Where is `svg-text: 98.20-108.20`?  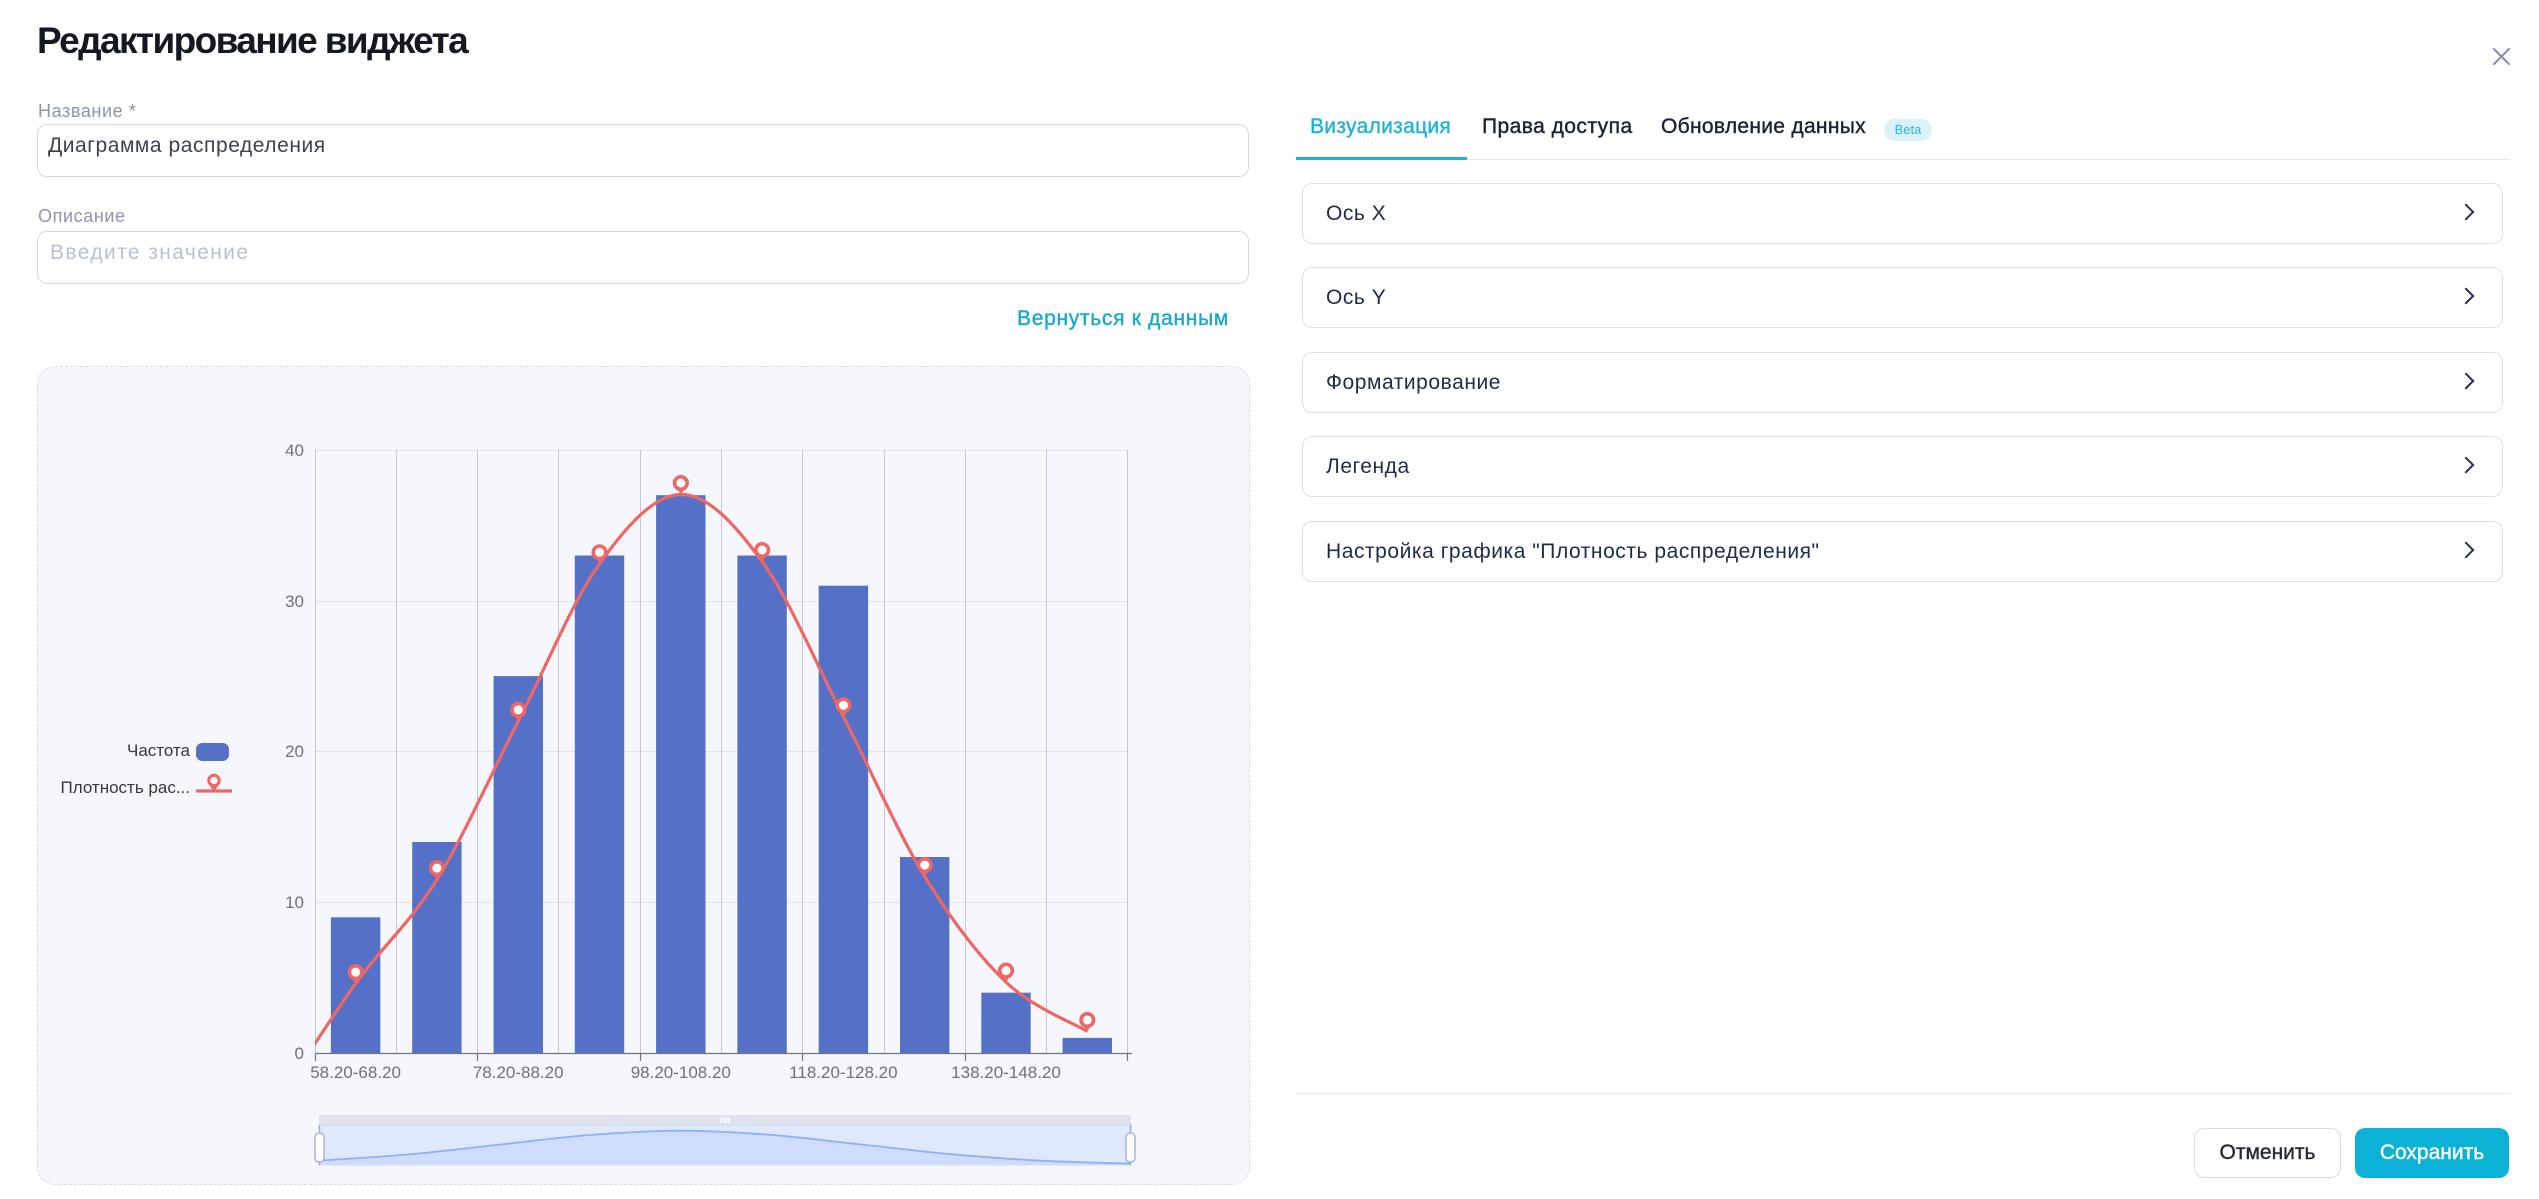 svg-text: 98.20-108.20 is located at coordinates (681, 1072).